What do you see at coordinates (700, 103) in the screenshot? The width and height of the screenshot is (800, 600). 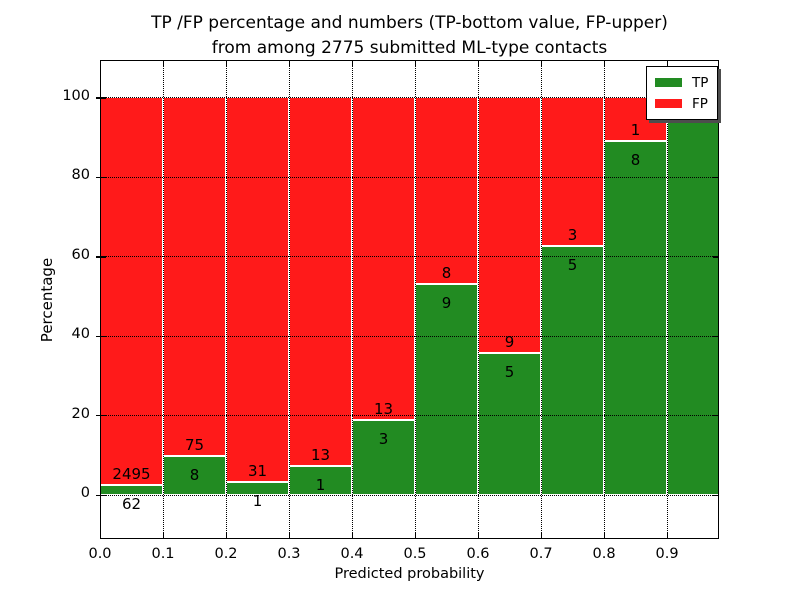 I see `legend-label-fp: FP` at bounding box center [700, 103].